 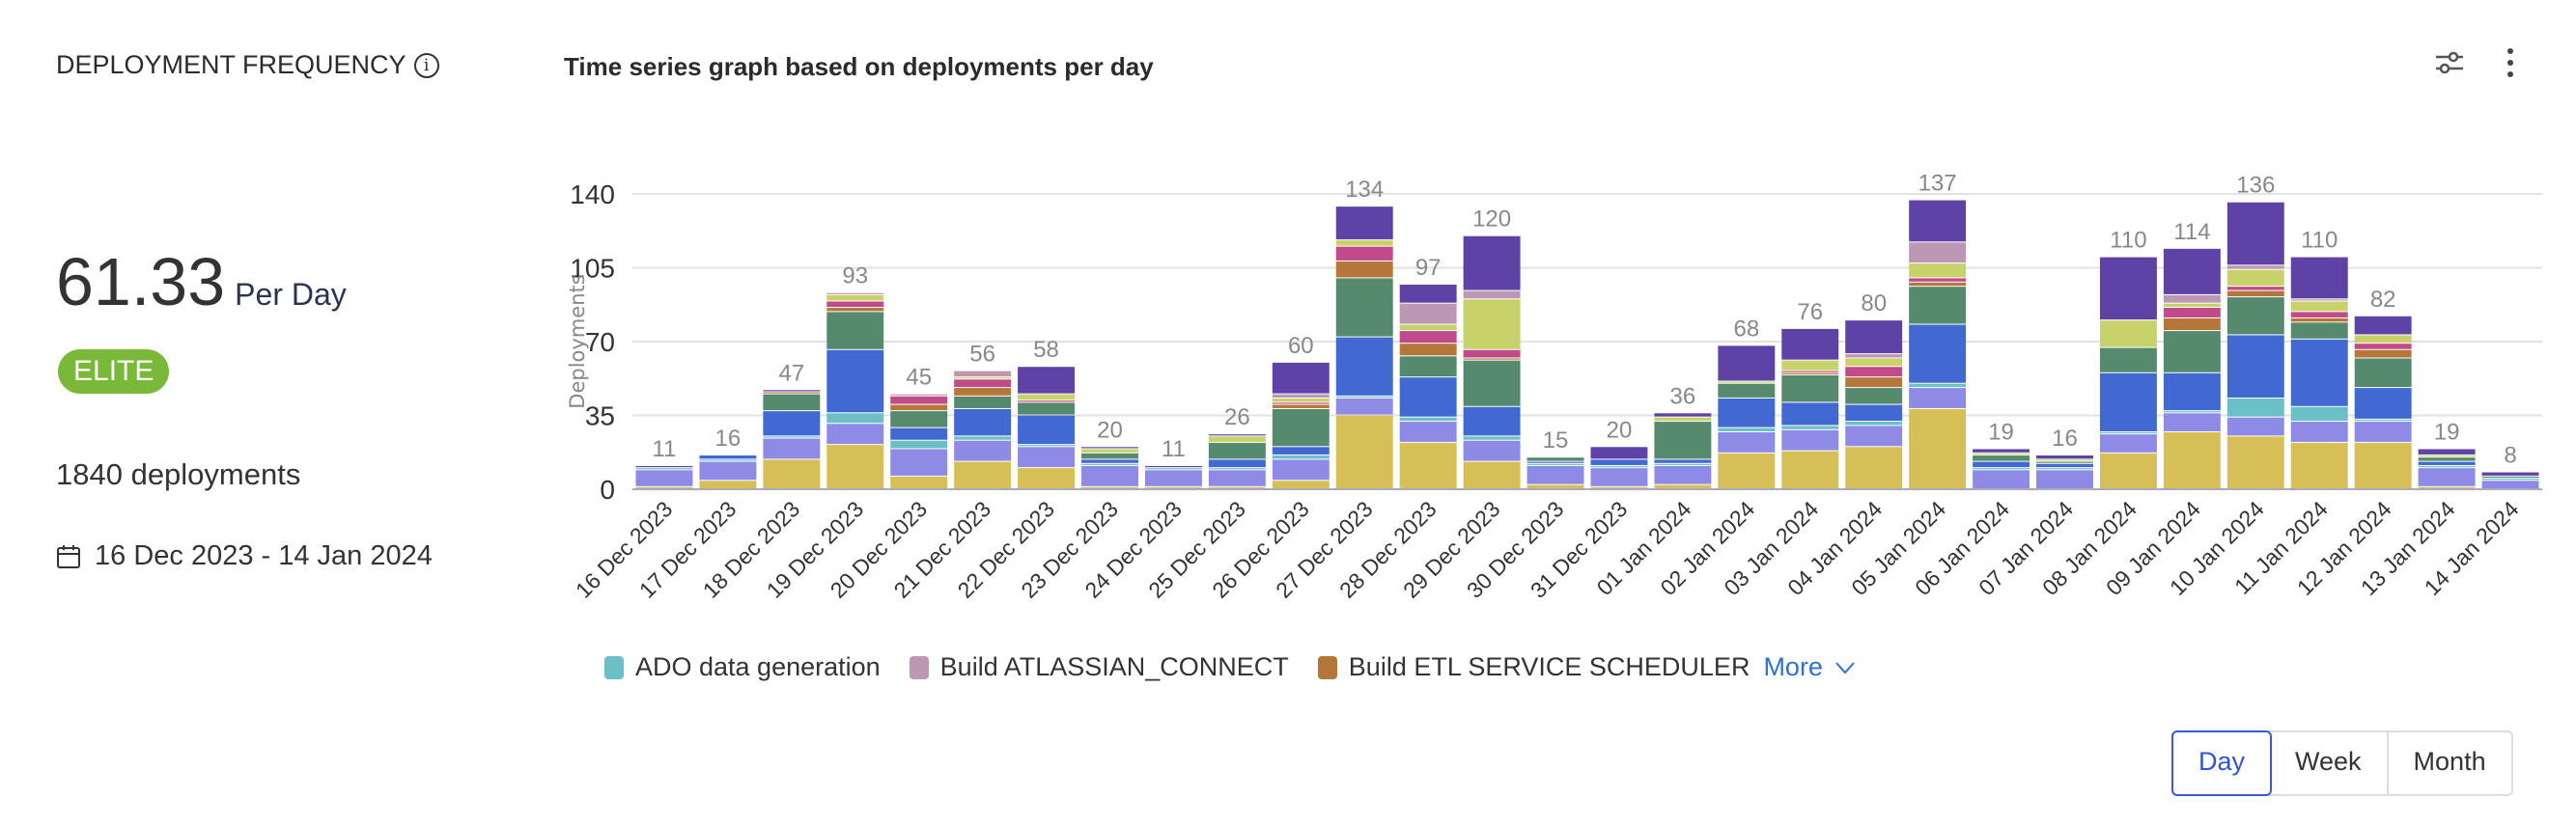 What do you see at coordinates (69, 556) in the screenshot?
I see `calendar-icon` at bounding box center [69, 556].